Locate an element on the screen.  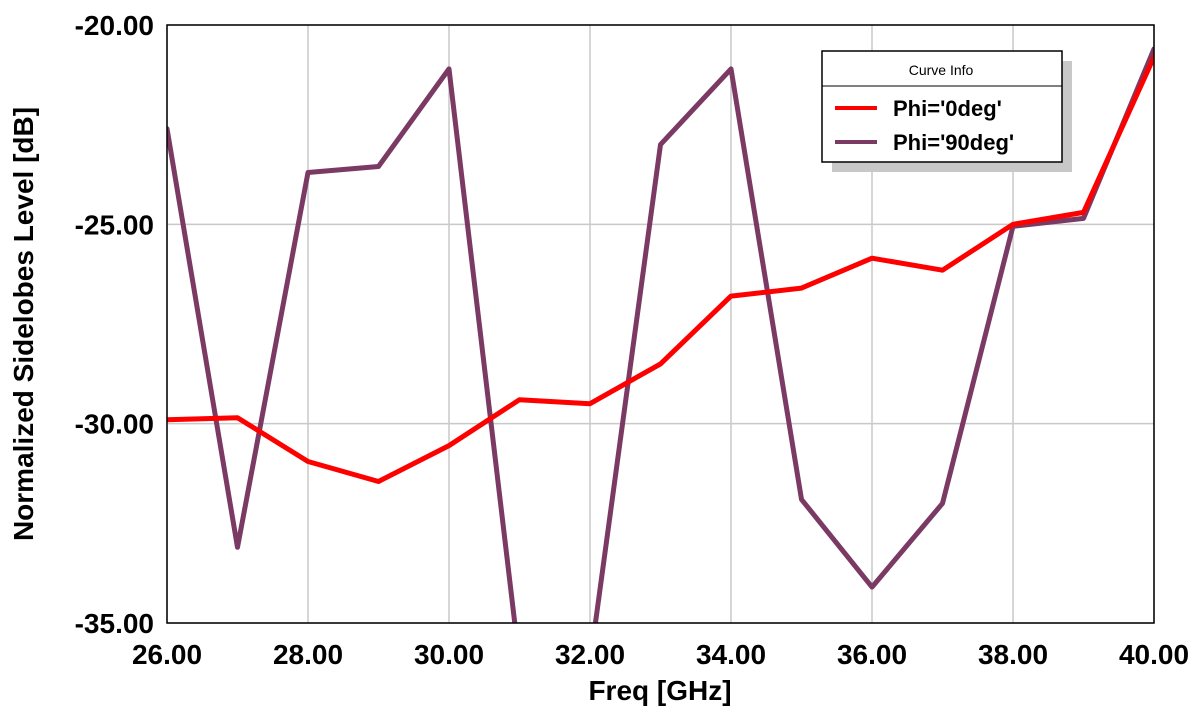
y-axis-label: Normalized Sidelobes Level [dB] is located at coordinates (23, 324).